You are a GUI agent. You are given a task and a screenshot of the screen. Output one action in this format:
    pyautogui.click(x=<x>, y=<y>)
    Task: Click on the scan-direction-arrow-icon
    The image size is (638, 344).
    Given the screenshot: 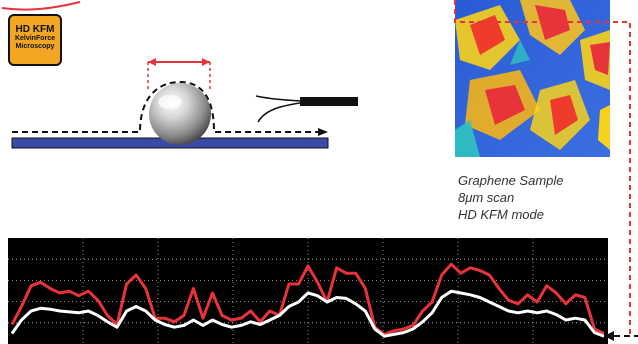 What is the action you would take?
    pyautogui.click(x=323, y=132)
    